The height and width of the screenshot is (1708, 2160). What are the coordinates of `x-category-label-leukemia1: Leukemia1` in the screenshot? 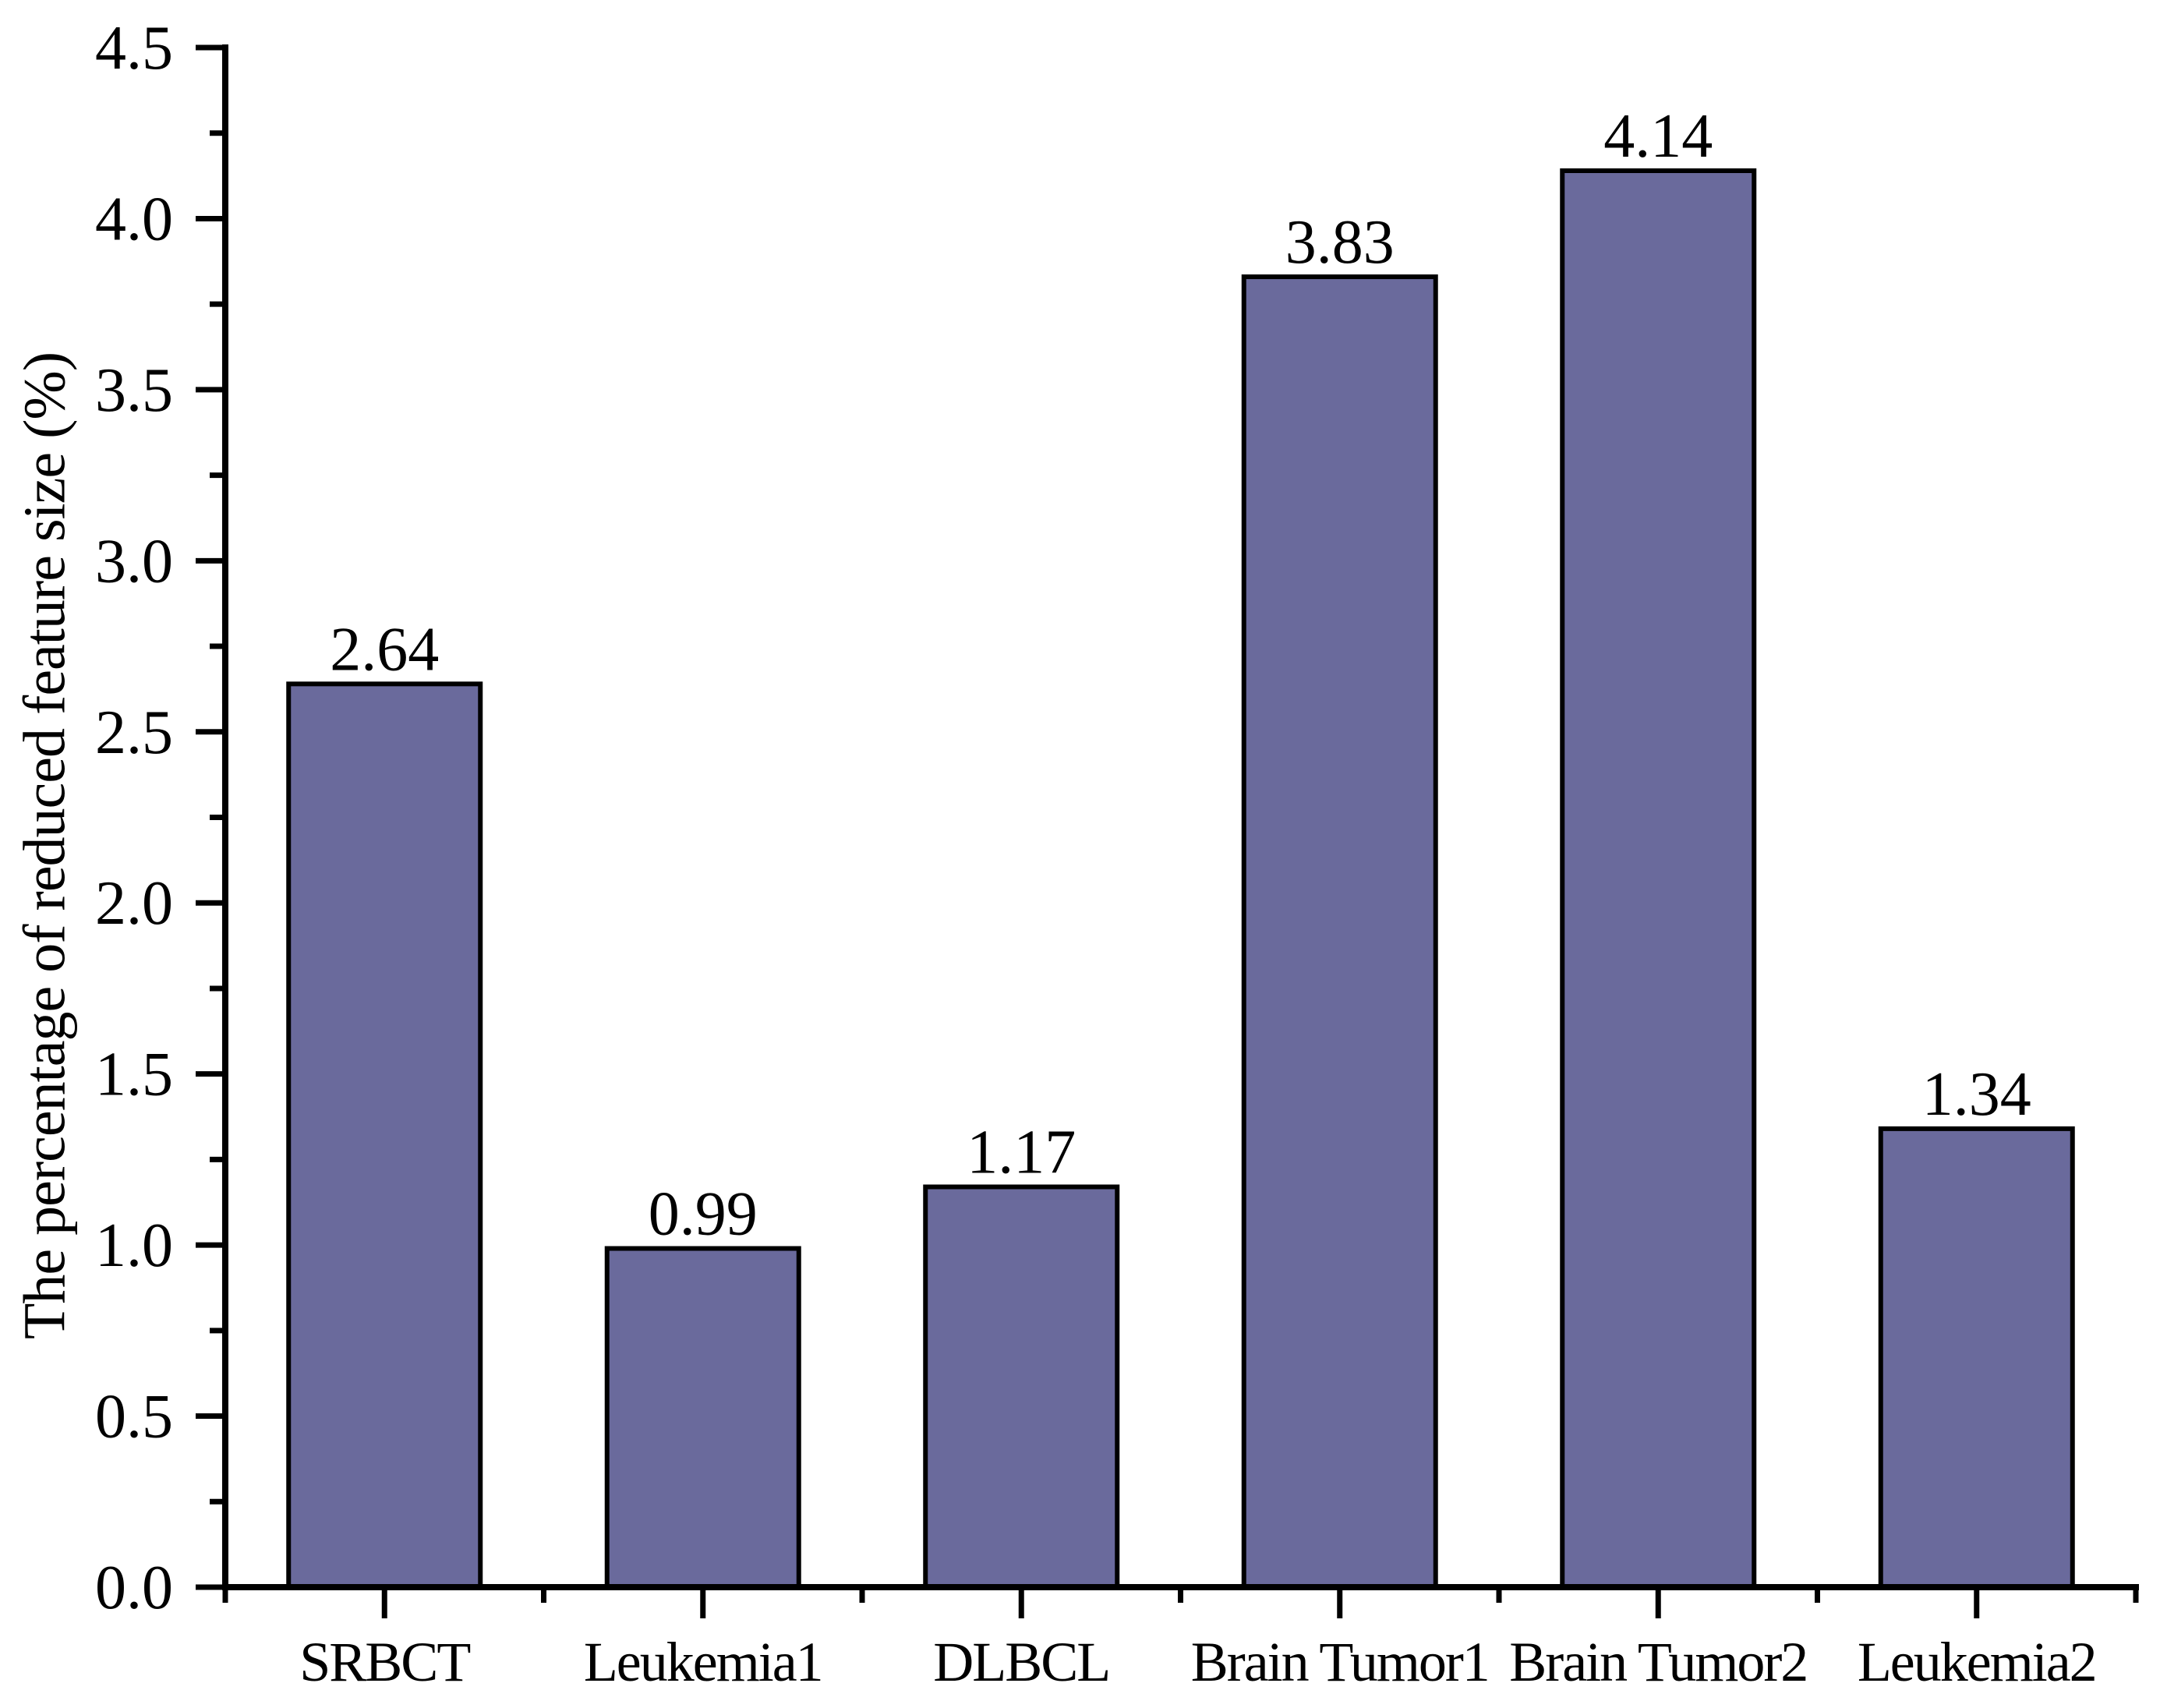 It's located at (703, 1662).